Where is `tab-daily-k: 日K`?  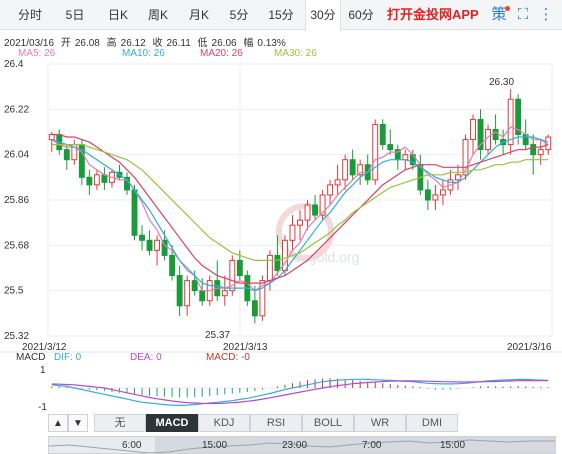 tab-daily-k: 日K is located at coordinates (117, 15).